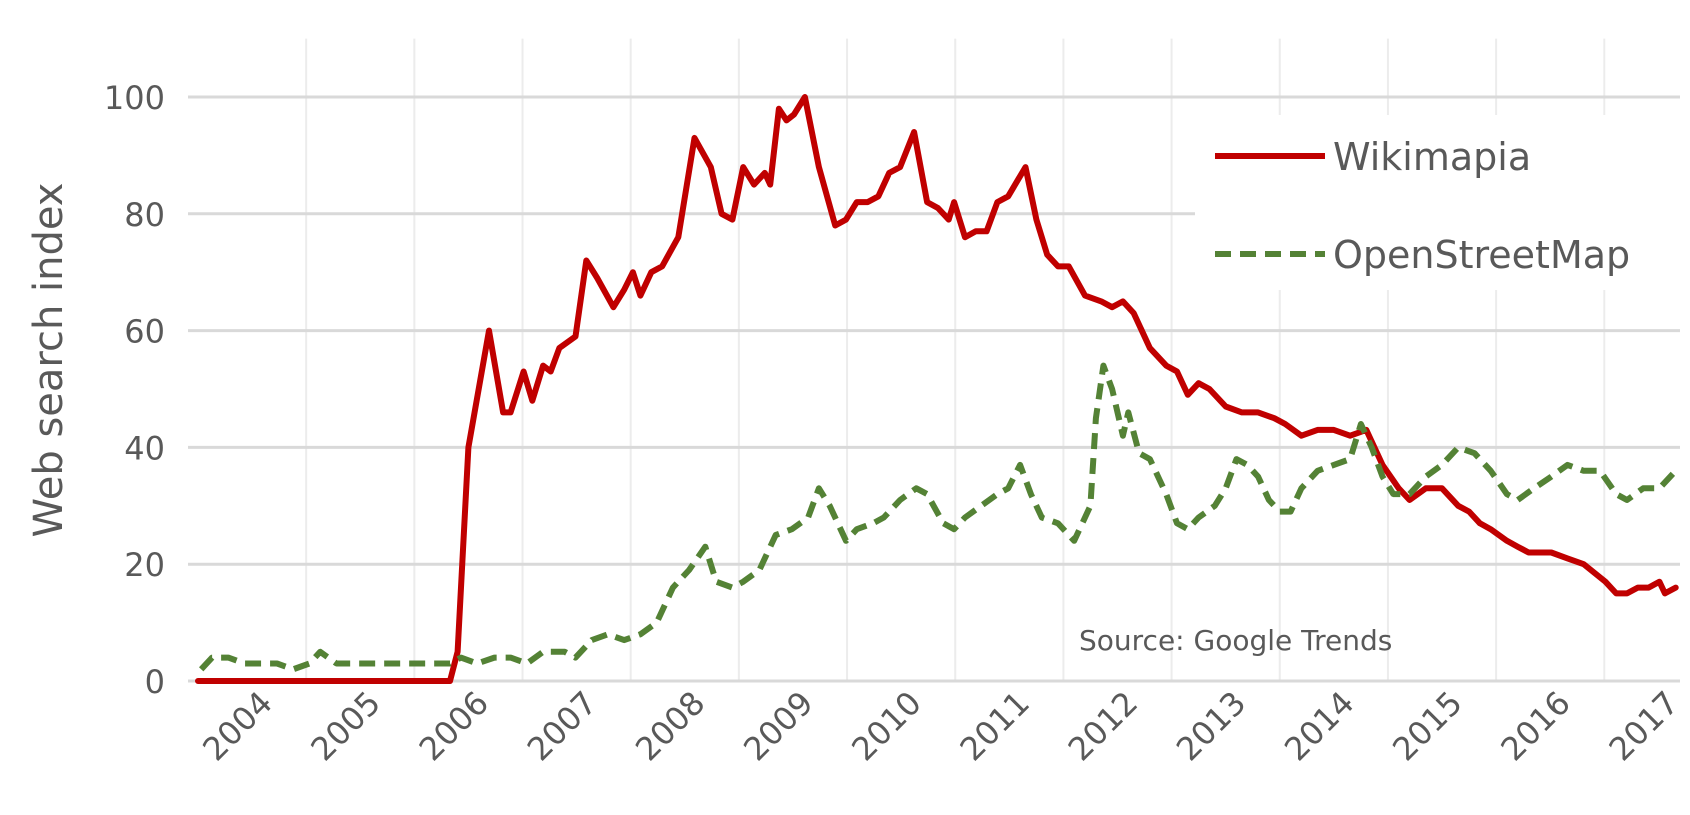  I want to click on x-tick-label: 2013, so click(1211, 726).